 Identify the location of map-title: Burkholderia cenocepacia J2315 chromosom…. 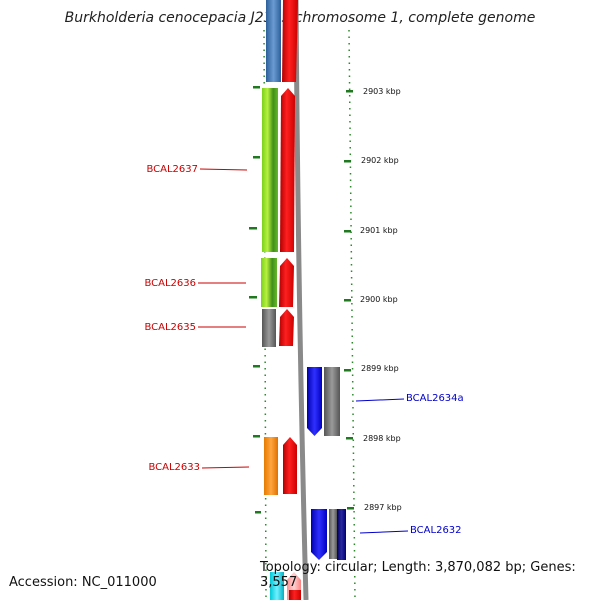
(300, 18).